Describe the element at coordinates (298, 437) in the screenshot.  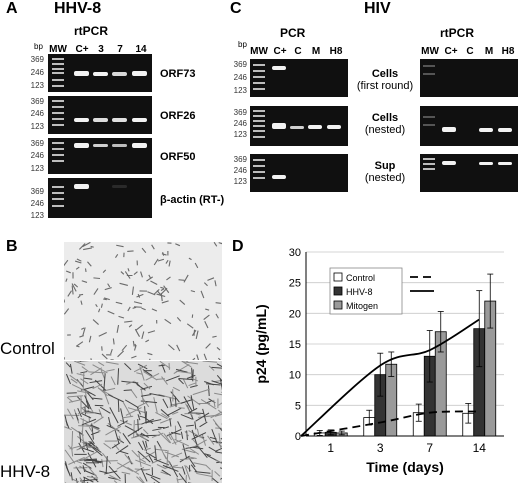
I see `y-tick-label: 0` at that location.